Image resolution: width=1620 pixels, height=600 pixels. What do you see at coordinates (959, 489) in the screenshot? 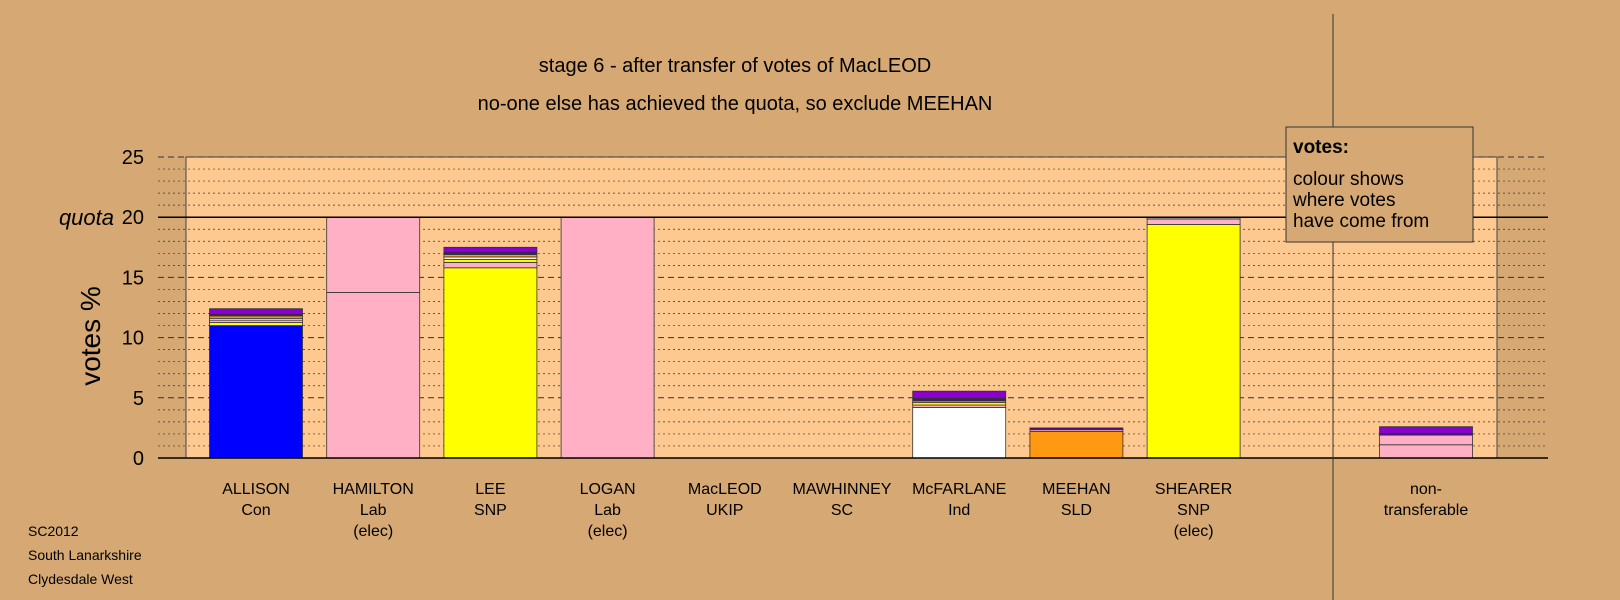
I see `x-tick-label: McFARLANE` at bounding box center [959, 489].